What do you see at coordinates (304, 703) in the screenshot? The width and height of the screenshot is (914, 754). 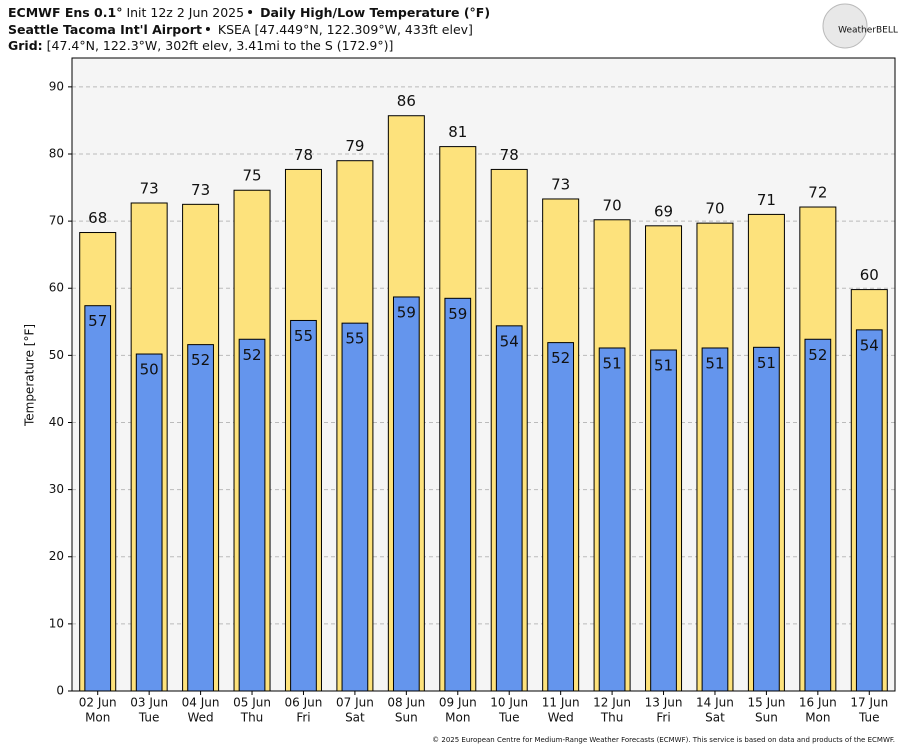 I see `x-tick-label: 06 Jun` at bounding box center [304, 703].